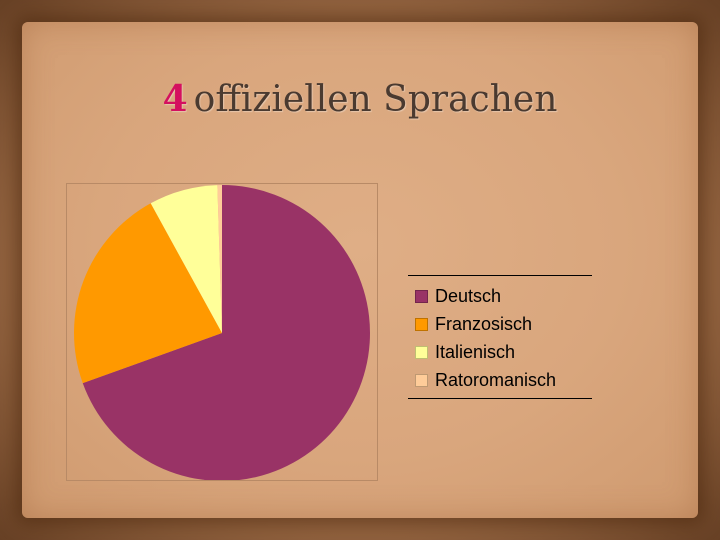 The image size is (720, 540). Describe the element at coordinates (147, 293) in the screenshot. I see `pie-slice-franzosisch` at that location.